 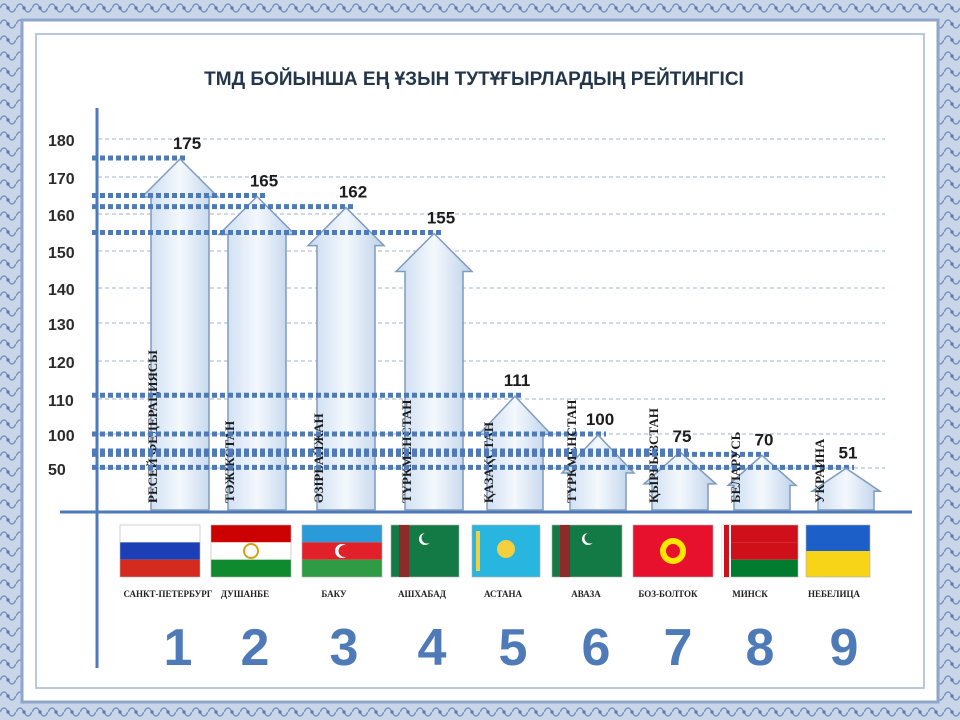 I want to click on flags, so click(x=495, y=551).